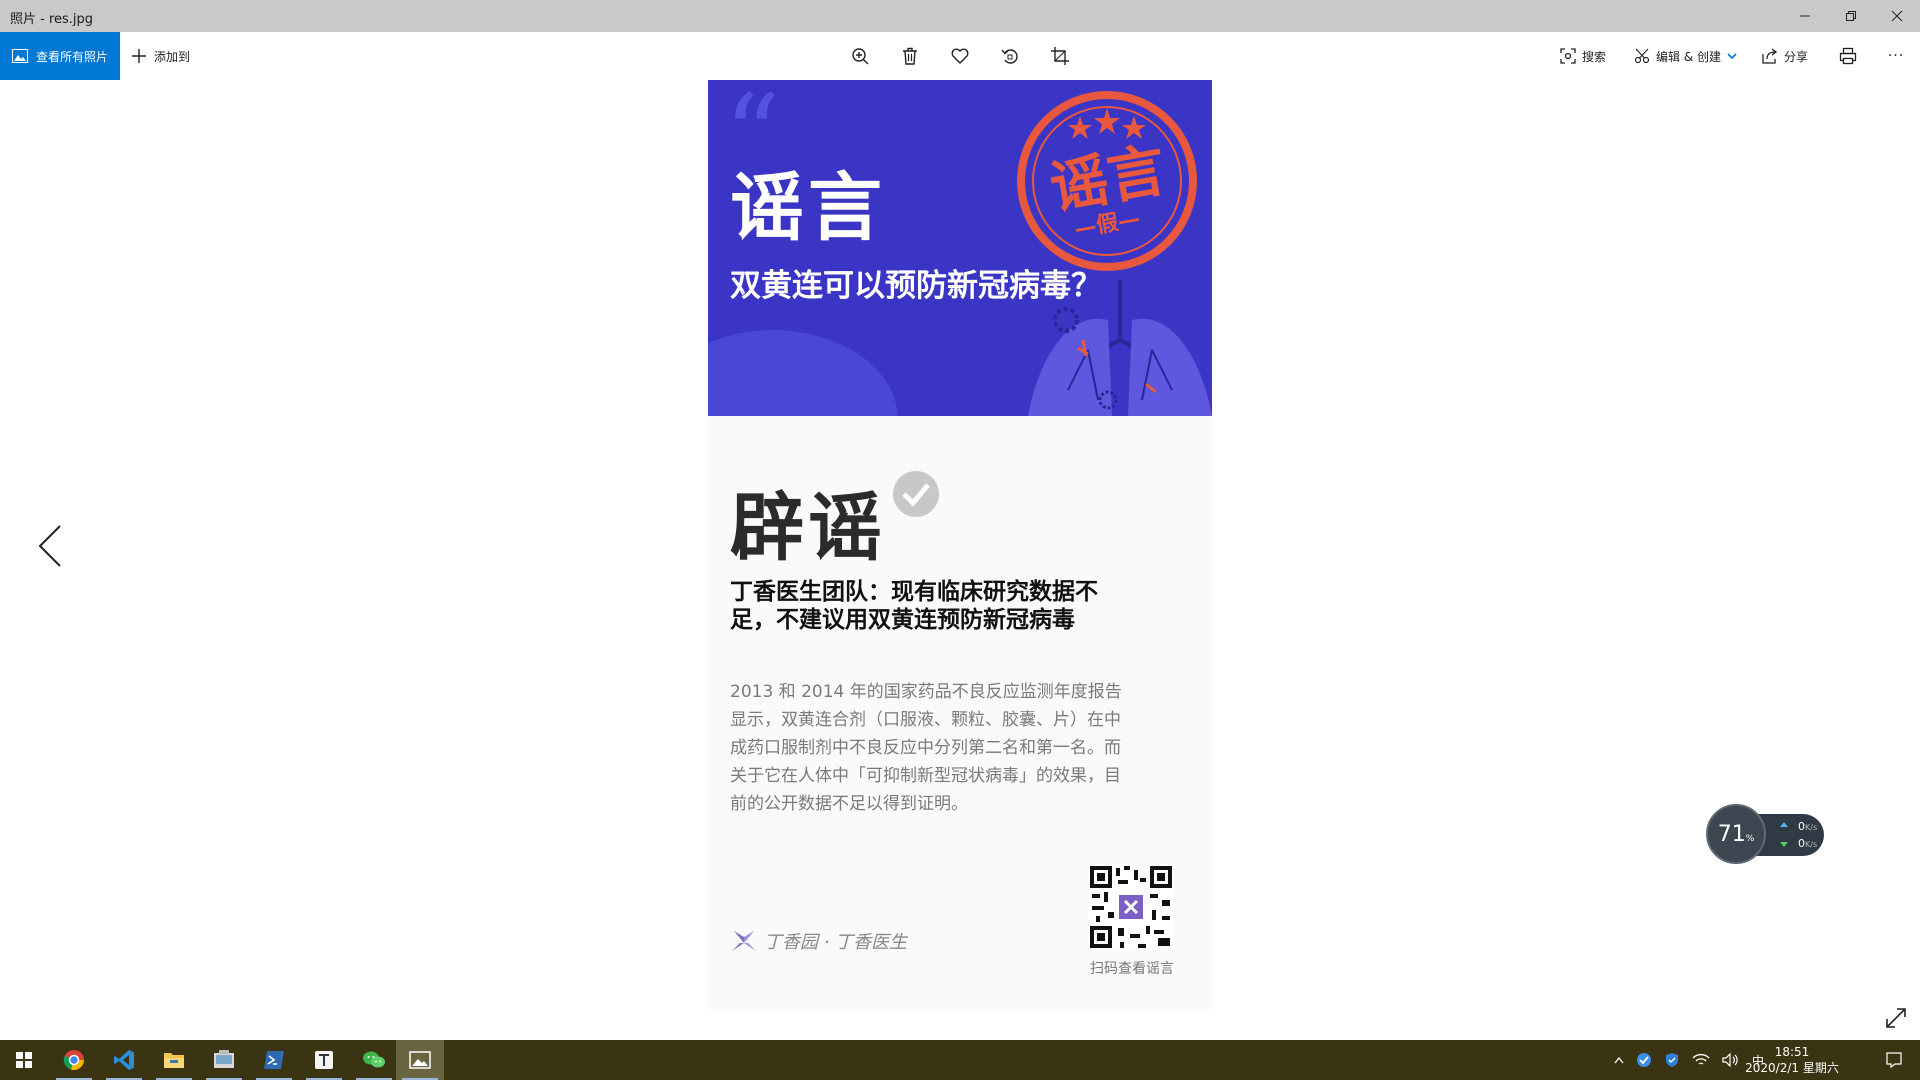 This screenshot has height=1080, width=1920. What do you see at coordinates (818, 941) in the screenshot?
I see `brand-logo: 丁香园 · 丁香医生` at bounding box center [818, 941].